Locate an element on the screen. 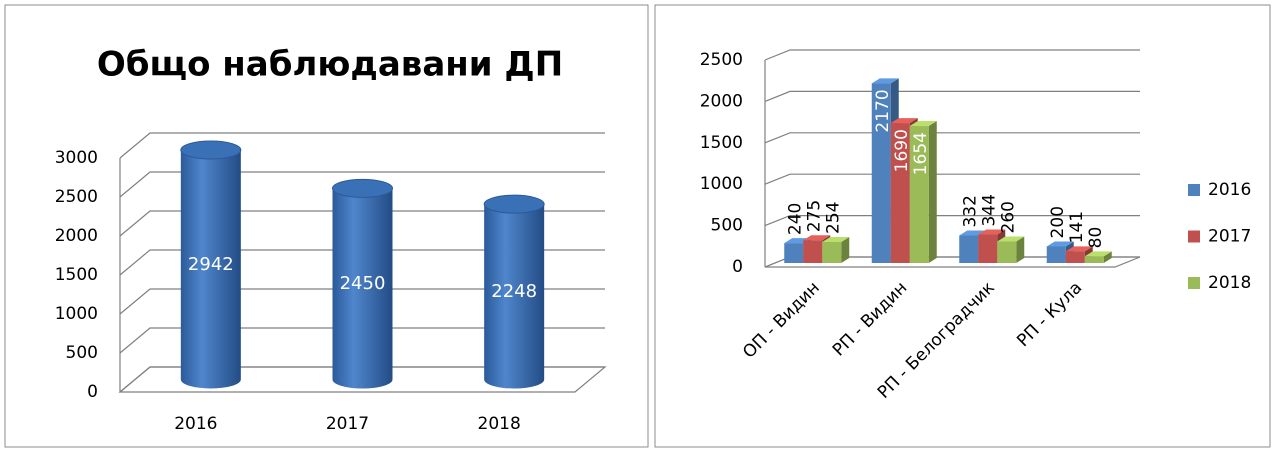  legend-label: 2017 is located at coordinates (1229, 237).